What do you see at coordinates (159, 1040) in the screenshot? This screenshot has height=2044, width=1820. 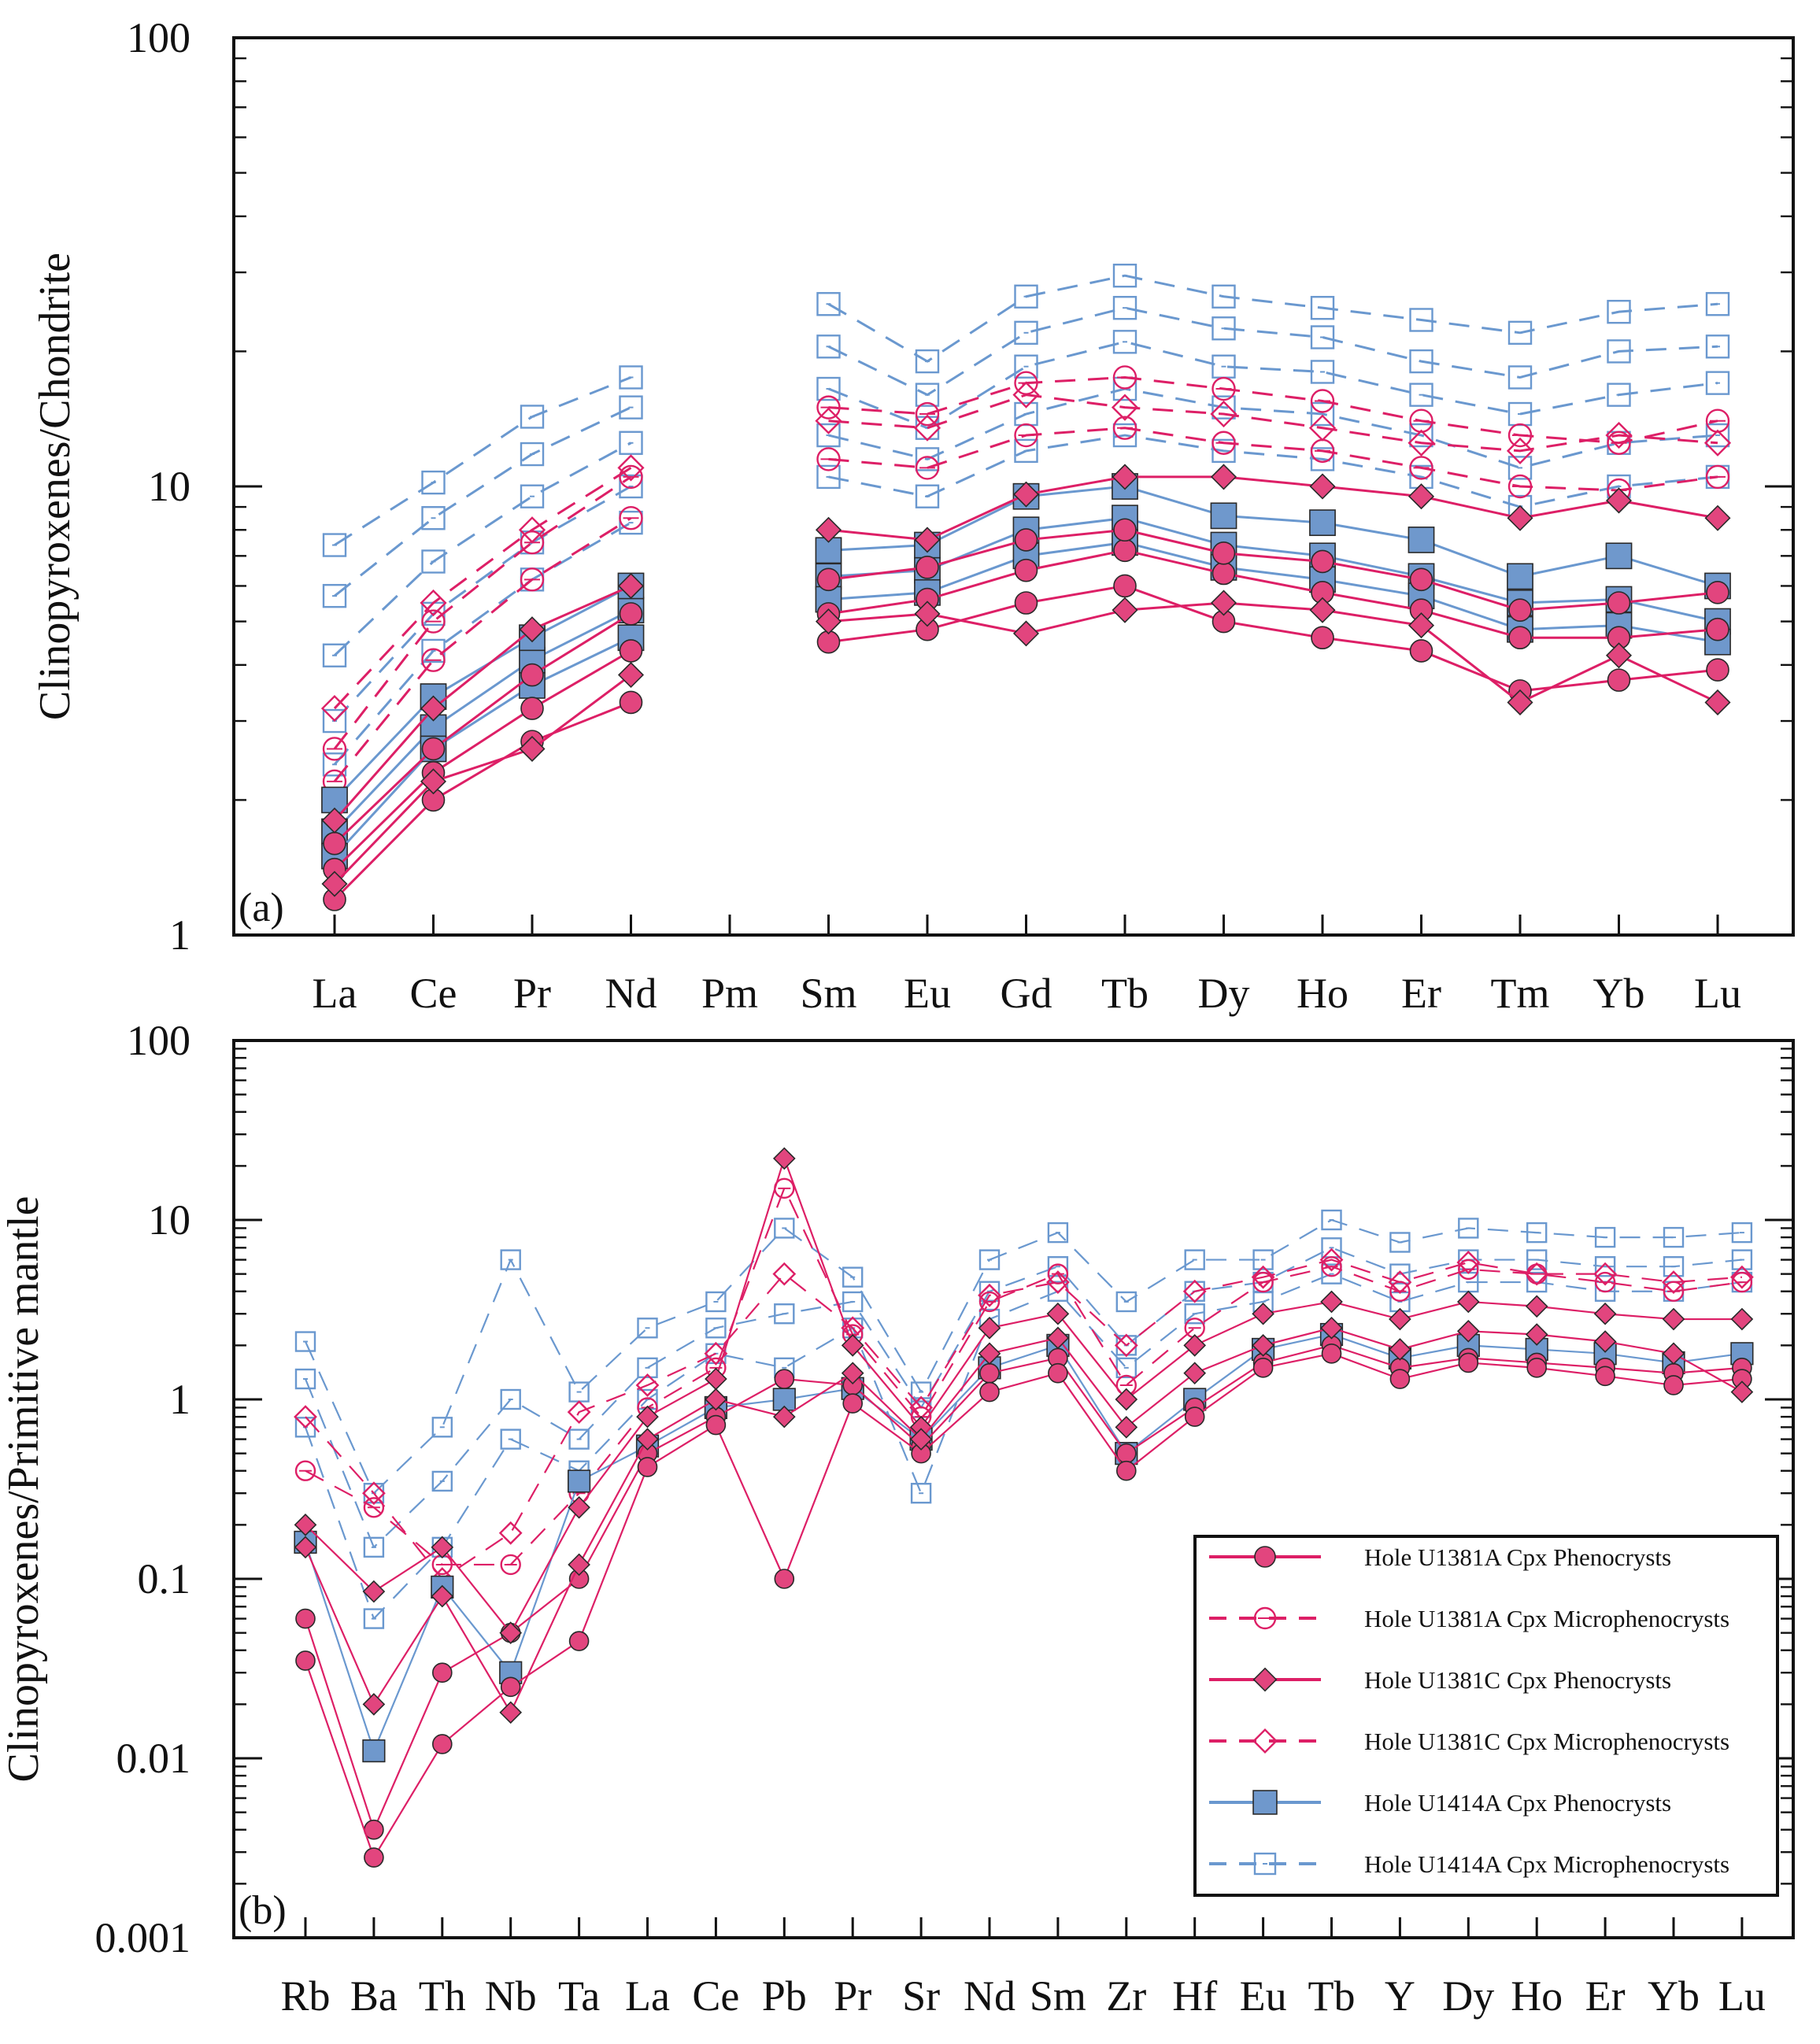 I see `y-tick-label: 100` at bounding box center [159, 1040].